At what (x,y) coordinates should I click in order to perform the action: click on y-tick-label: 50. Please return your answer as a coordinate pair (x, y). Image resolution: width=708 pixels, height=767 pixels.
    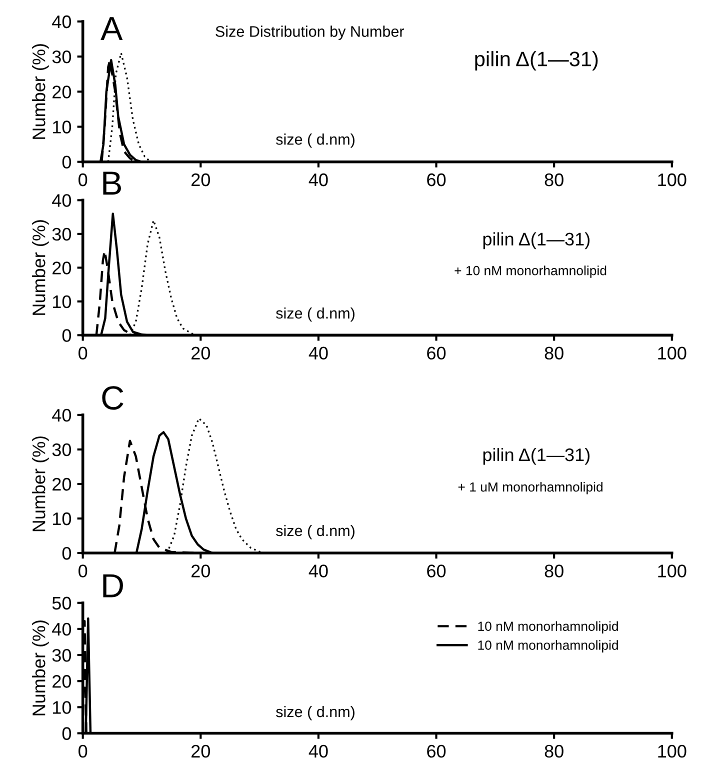
    Looking at the image, I should click on (62, 603).